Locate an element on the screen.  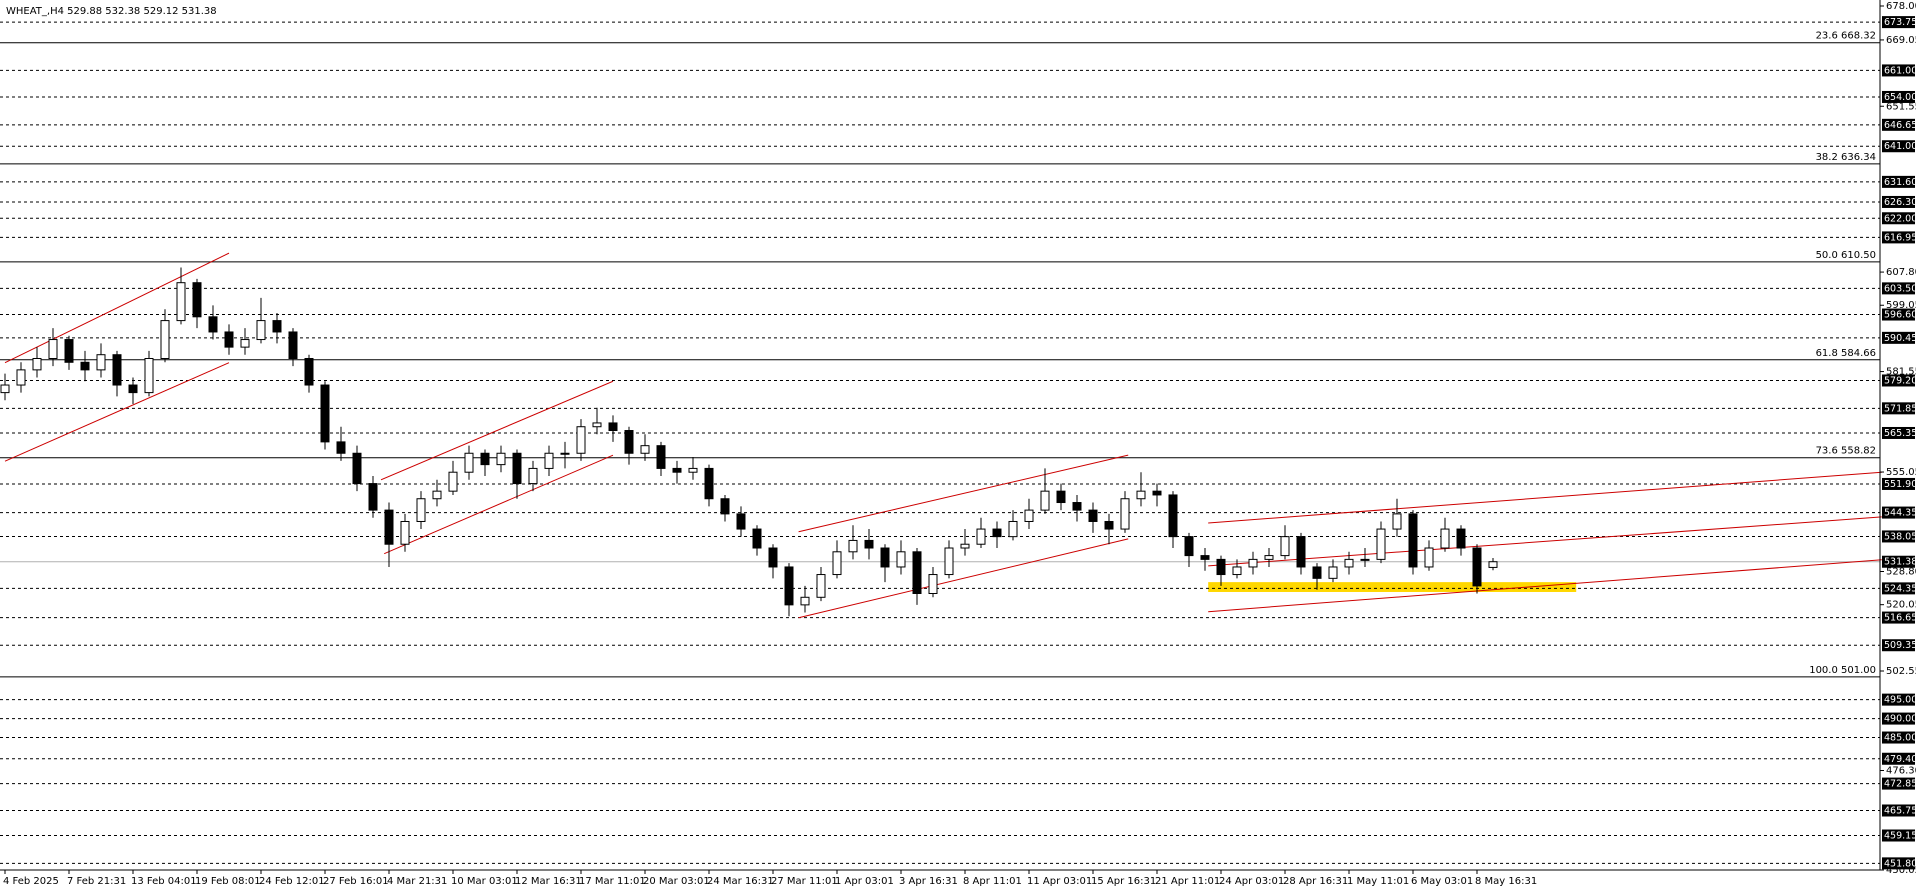
x-tick-label: 7 Feb 21:31 is located at coordinates (96, 881).